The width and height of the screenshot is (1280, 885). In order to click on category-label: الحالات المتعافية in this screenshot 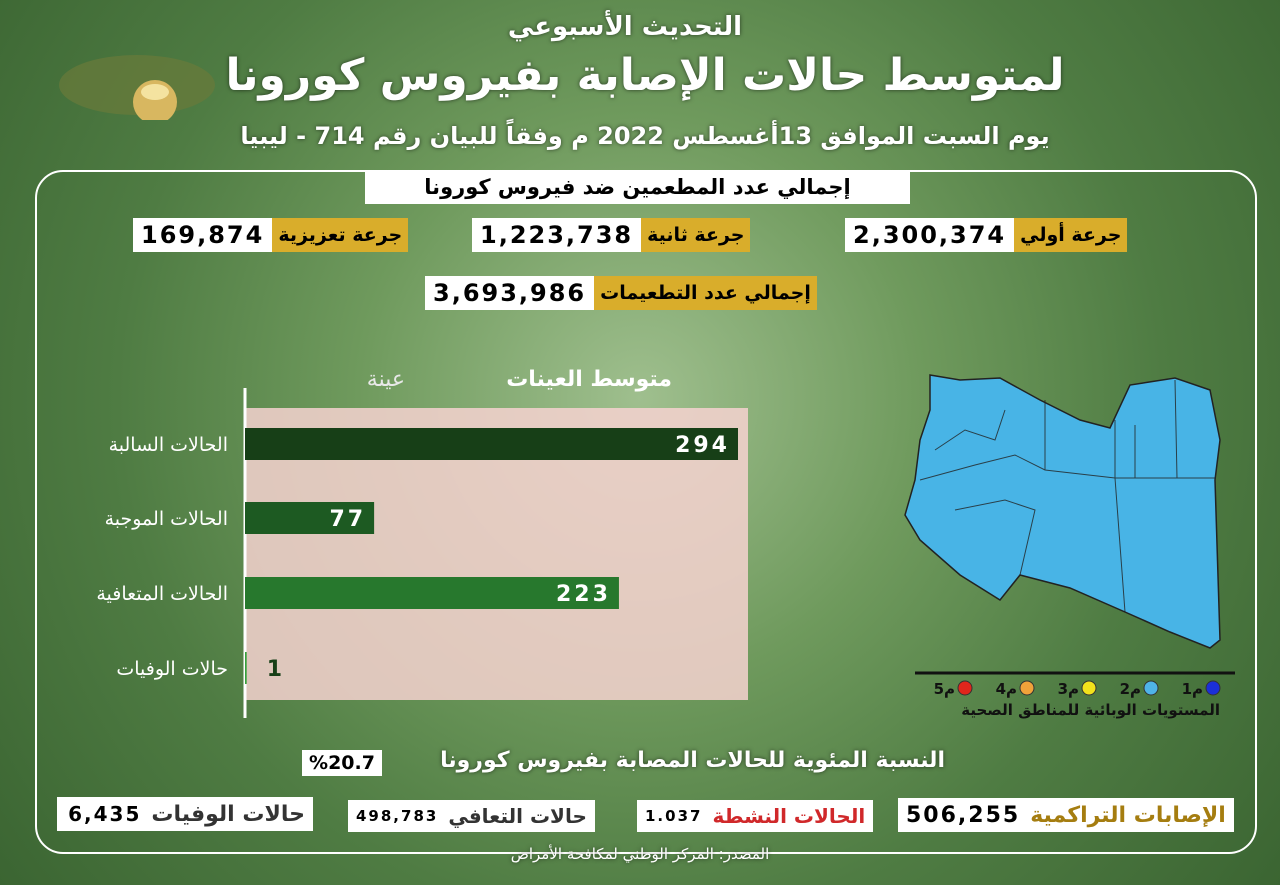, I will do `click(162, 594)`.